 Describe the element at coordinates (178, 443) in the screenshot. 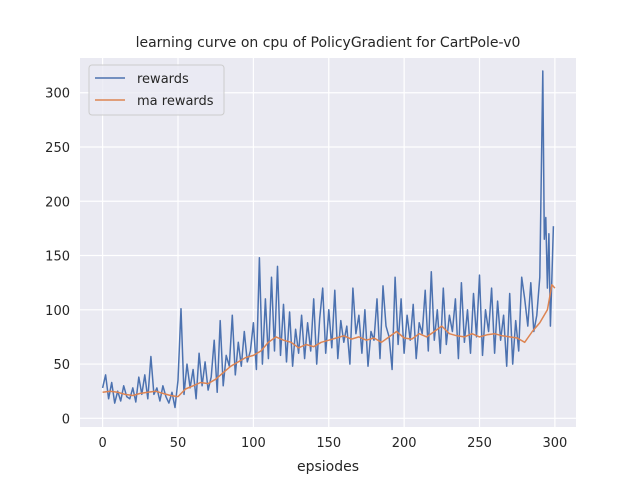

I see `x-tick-label: 50` at that location.